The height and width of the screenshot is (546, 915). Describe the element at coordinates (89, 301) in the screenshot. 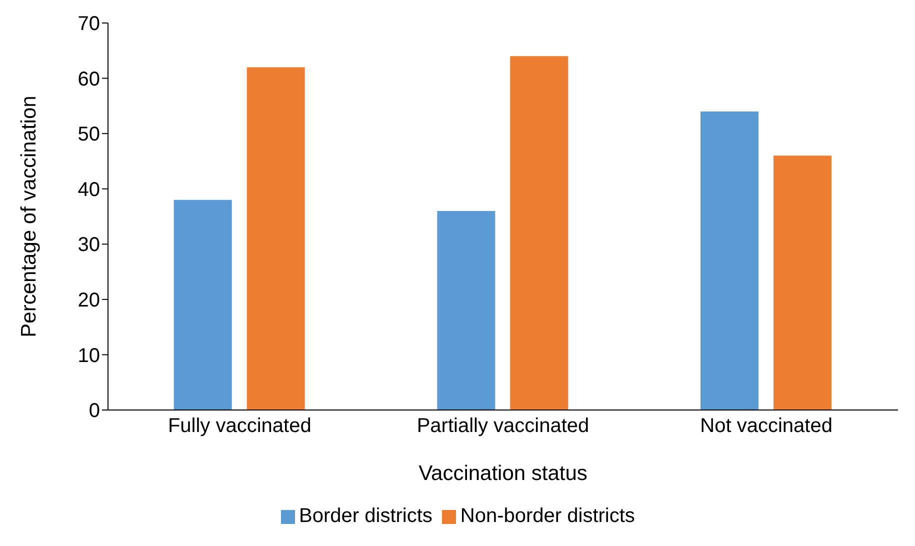

I see `y-tick-label: 20` at that location.